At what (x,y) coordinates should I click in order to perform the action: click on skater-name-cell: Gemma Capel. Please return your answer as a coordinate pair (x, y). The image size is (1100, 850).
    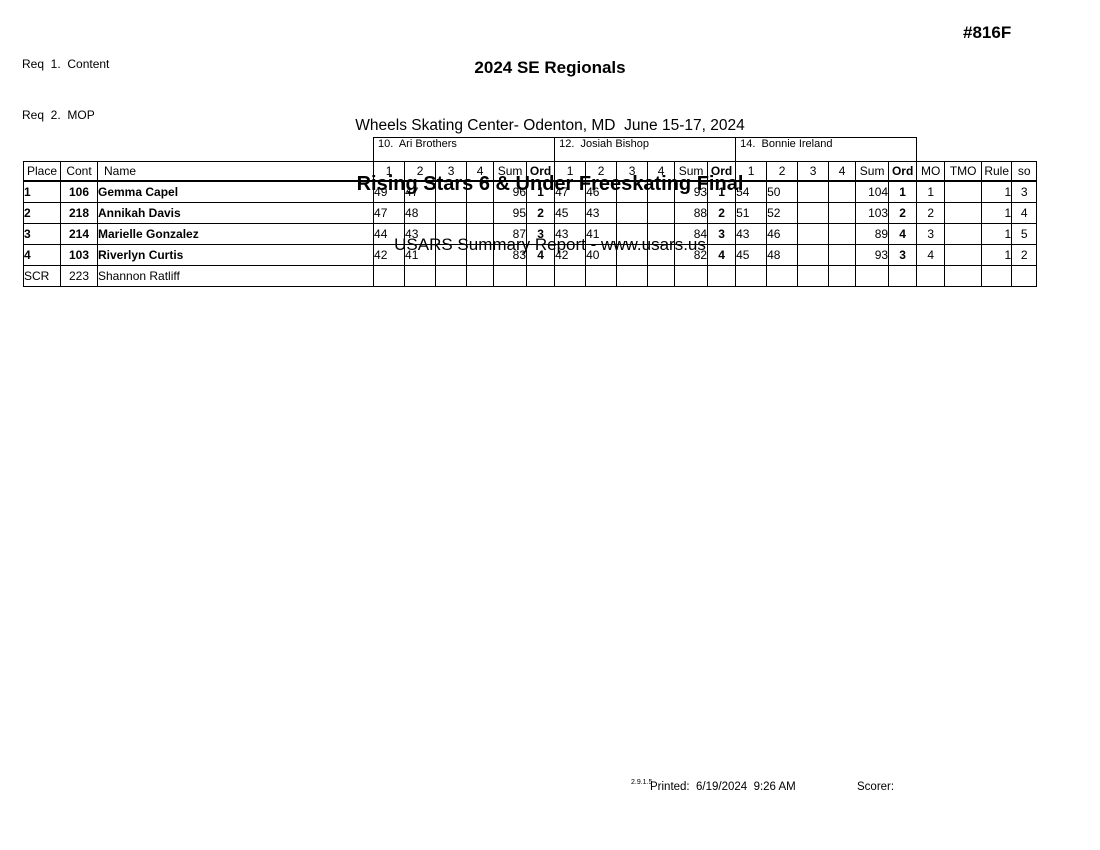
    Looking at the image, I should click on (235, 191).